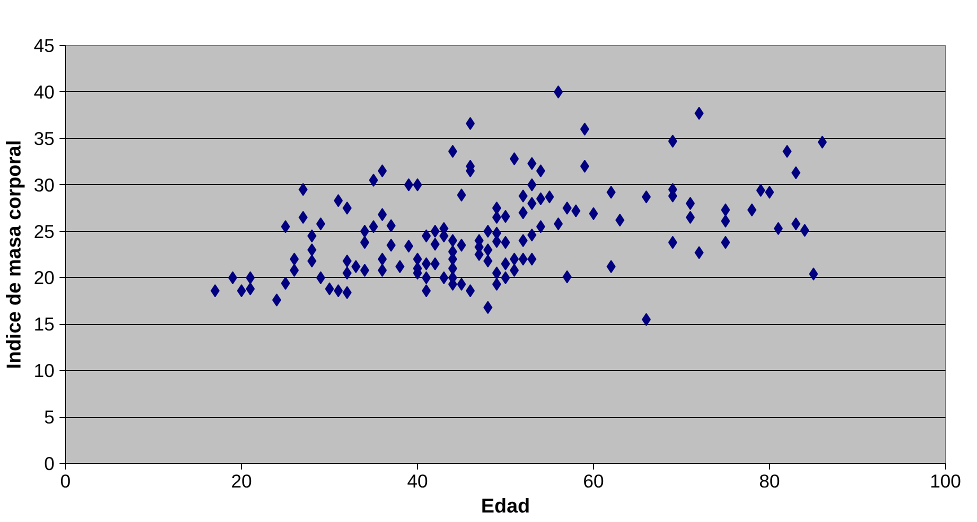 This screenshot has width=977, height=522. Describe the element at coordinates (65, 481) in the screenshot. I see `x-tick-label: 0` at that location.